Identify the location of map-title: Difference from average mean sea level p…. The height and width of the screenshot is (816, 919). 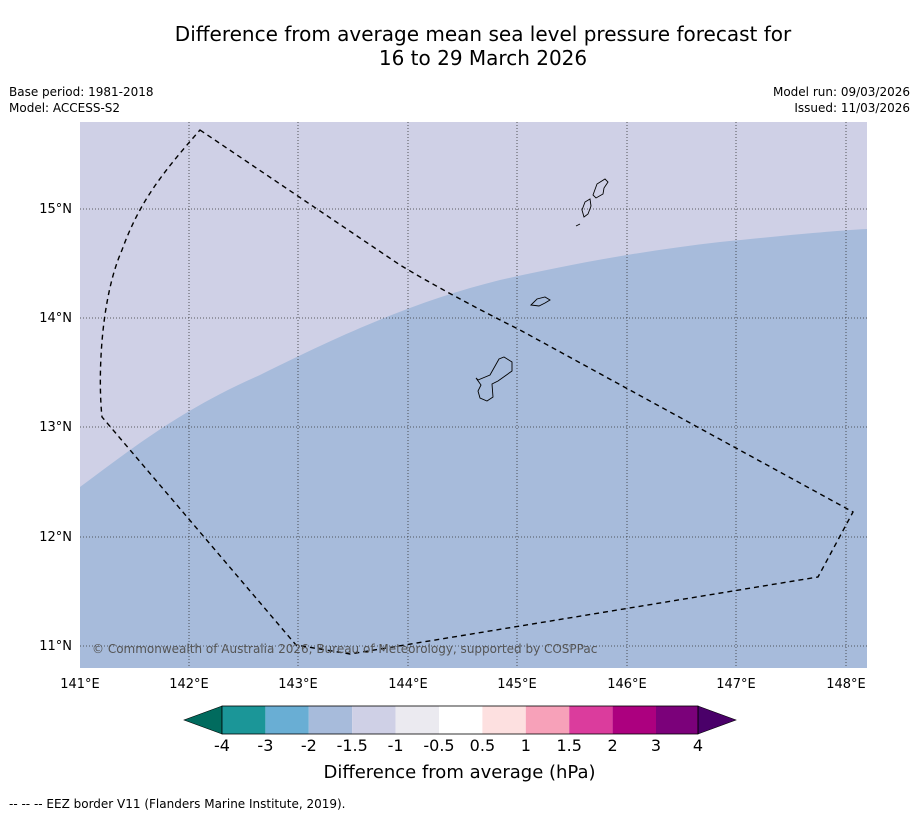
(459, 46).